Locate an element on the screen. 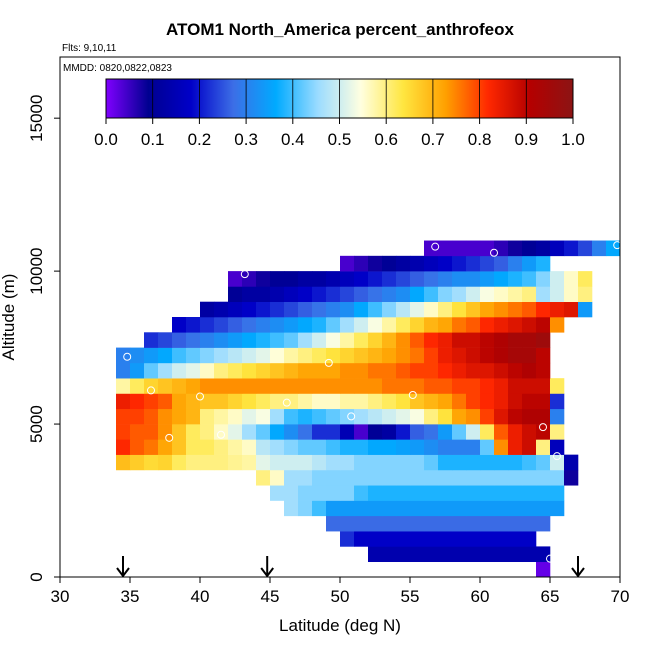  x-tick-label: 60 is located at coordinates (480, 596).